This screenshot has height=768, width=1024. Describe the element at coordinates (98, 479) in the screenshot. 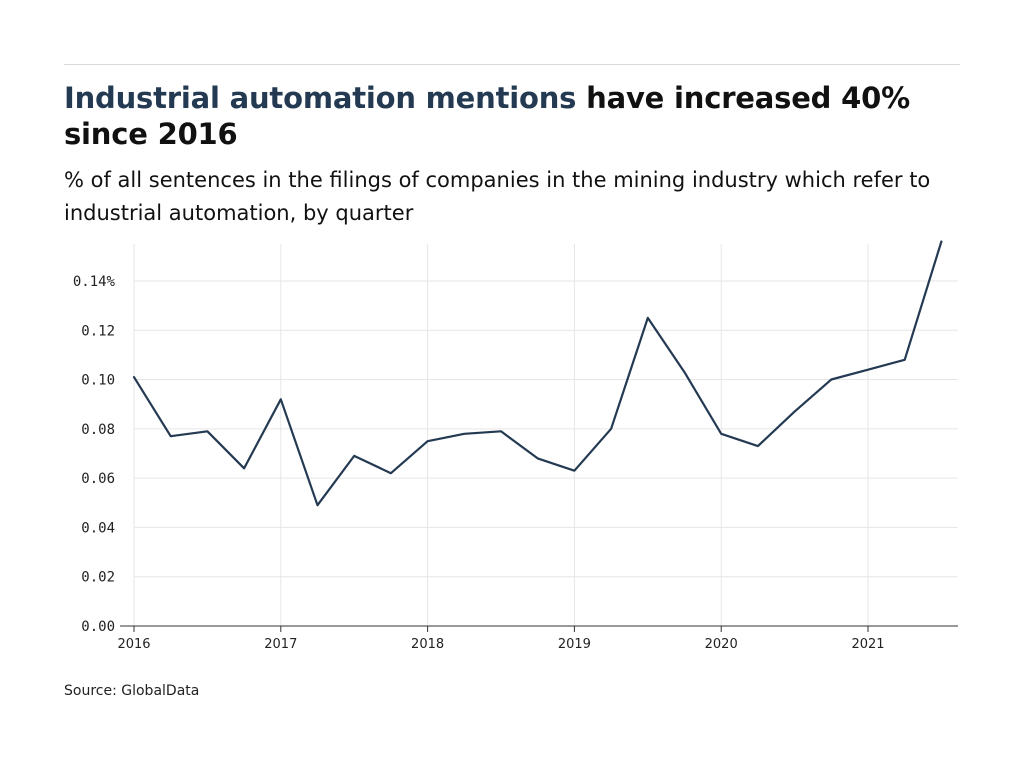

I see `y-tick-label: 0.06` at that location.